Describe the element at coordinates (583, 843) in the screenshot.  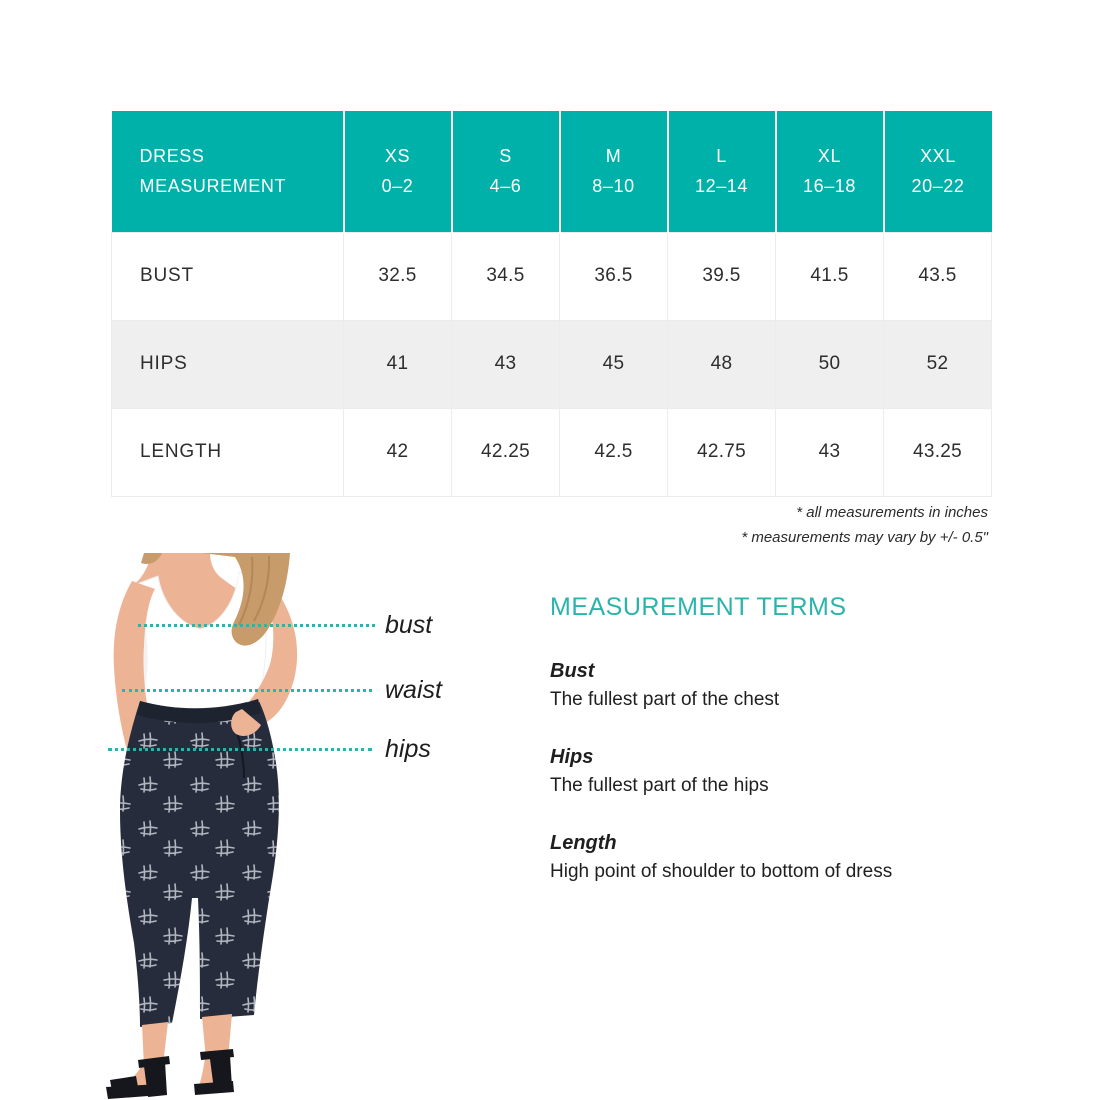
I see `term-name: Length` at that location.